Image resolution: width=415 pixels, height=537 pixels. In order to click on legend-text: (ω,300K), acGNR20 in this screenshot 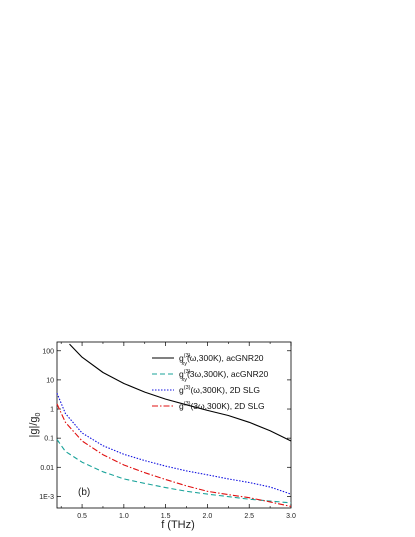, I will do `click(225, 358)`.